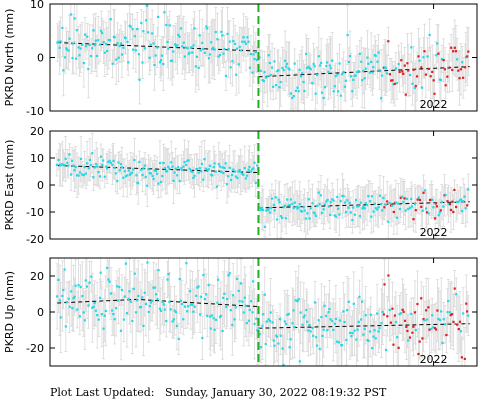 This screenshot has height=404, width=481. What do you see at coordinates (9, 185) in the screenshot?
I see `y-axis-label: PKRD East (mm)` at bounding box center [9, 185].